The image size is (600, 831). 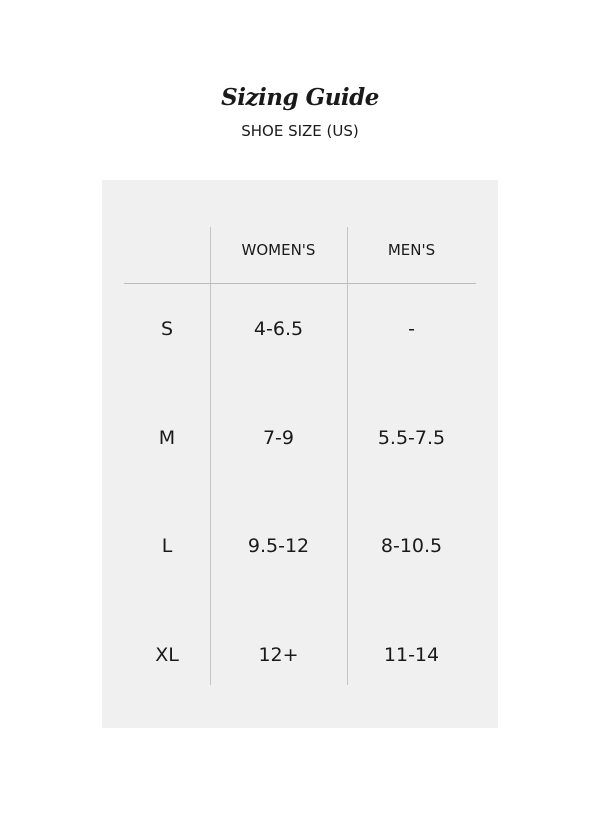 I want to click on header-divider, so click(x=300, y=283).